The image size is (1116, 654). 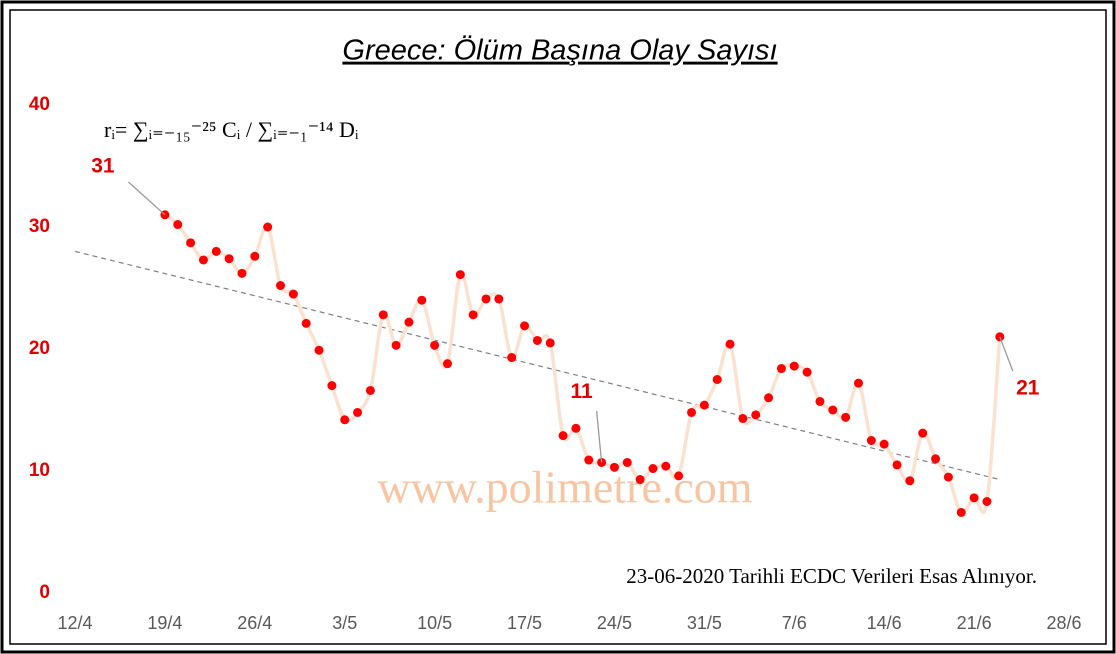 What do you see at coordinates (103, 165) in the screenshot?
I see `annotation: 31` at bounding box center [103, 165].